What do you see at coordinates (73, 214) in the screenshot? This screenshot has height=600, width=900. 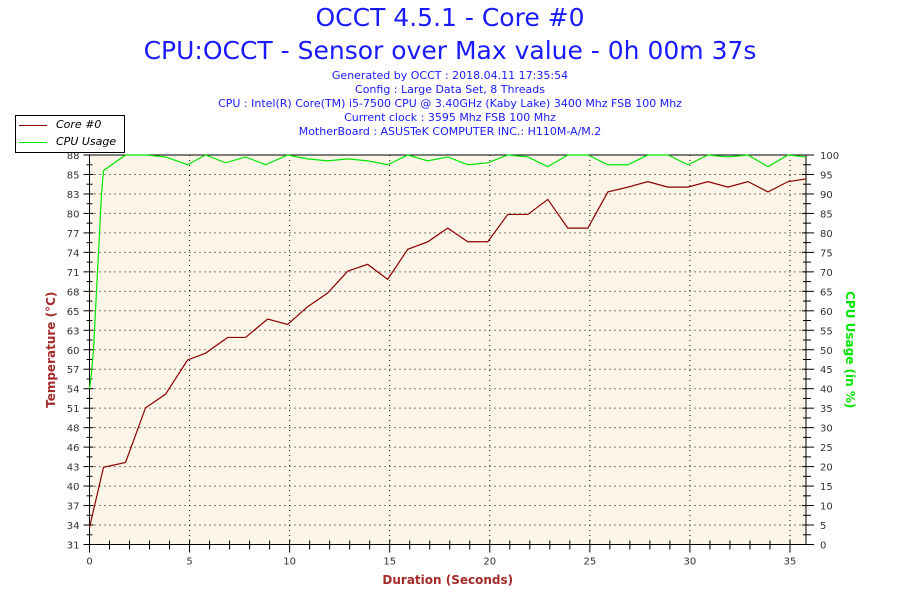 I see `y-tick-label-left: 80` at bounding box center [73, 214].